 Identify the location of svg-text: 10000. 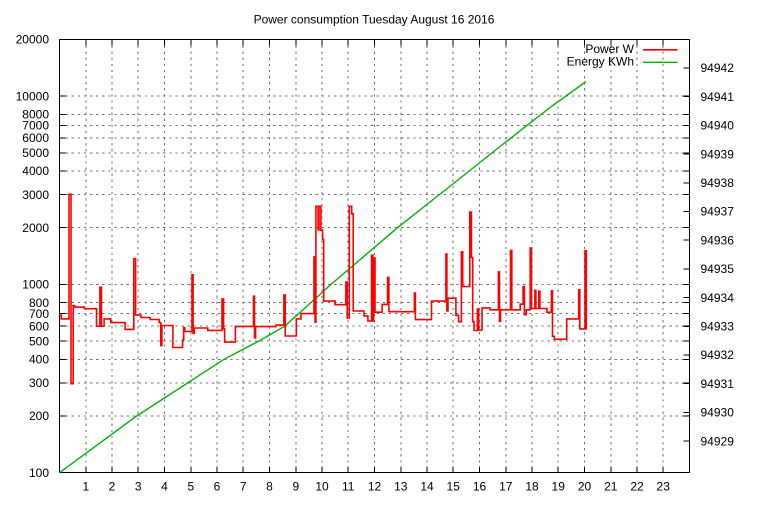
(33, 96).